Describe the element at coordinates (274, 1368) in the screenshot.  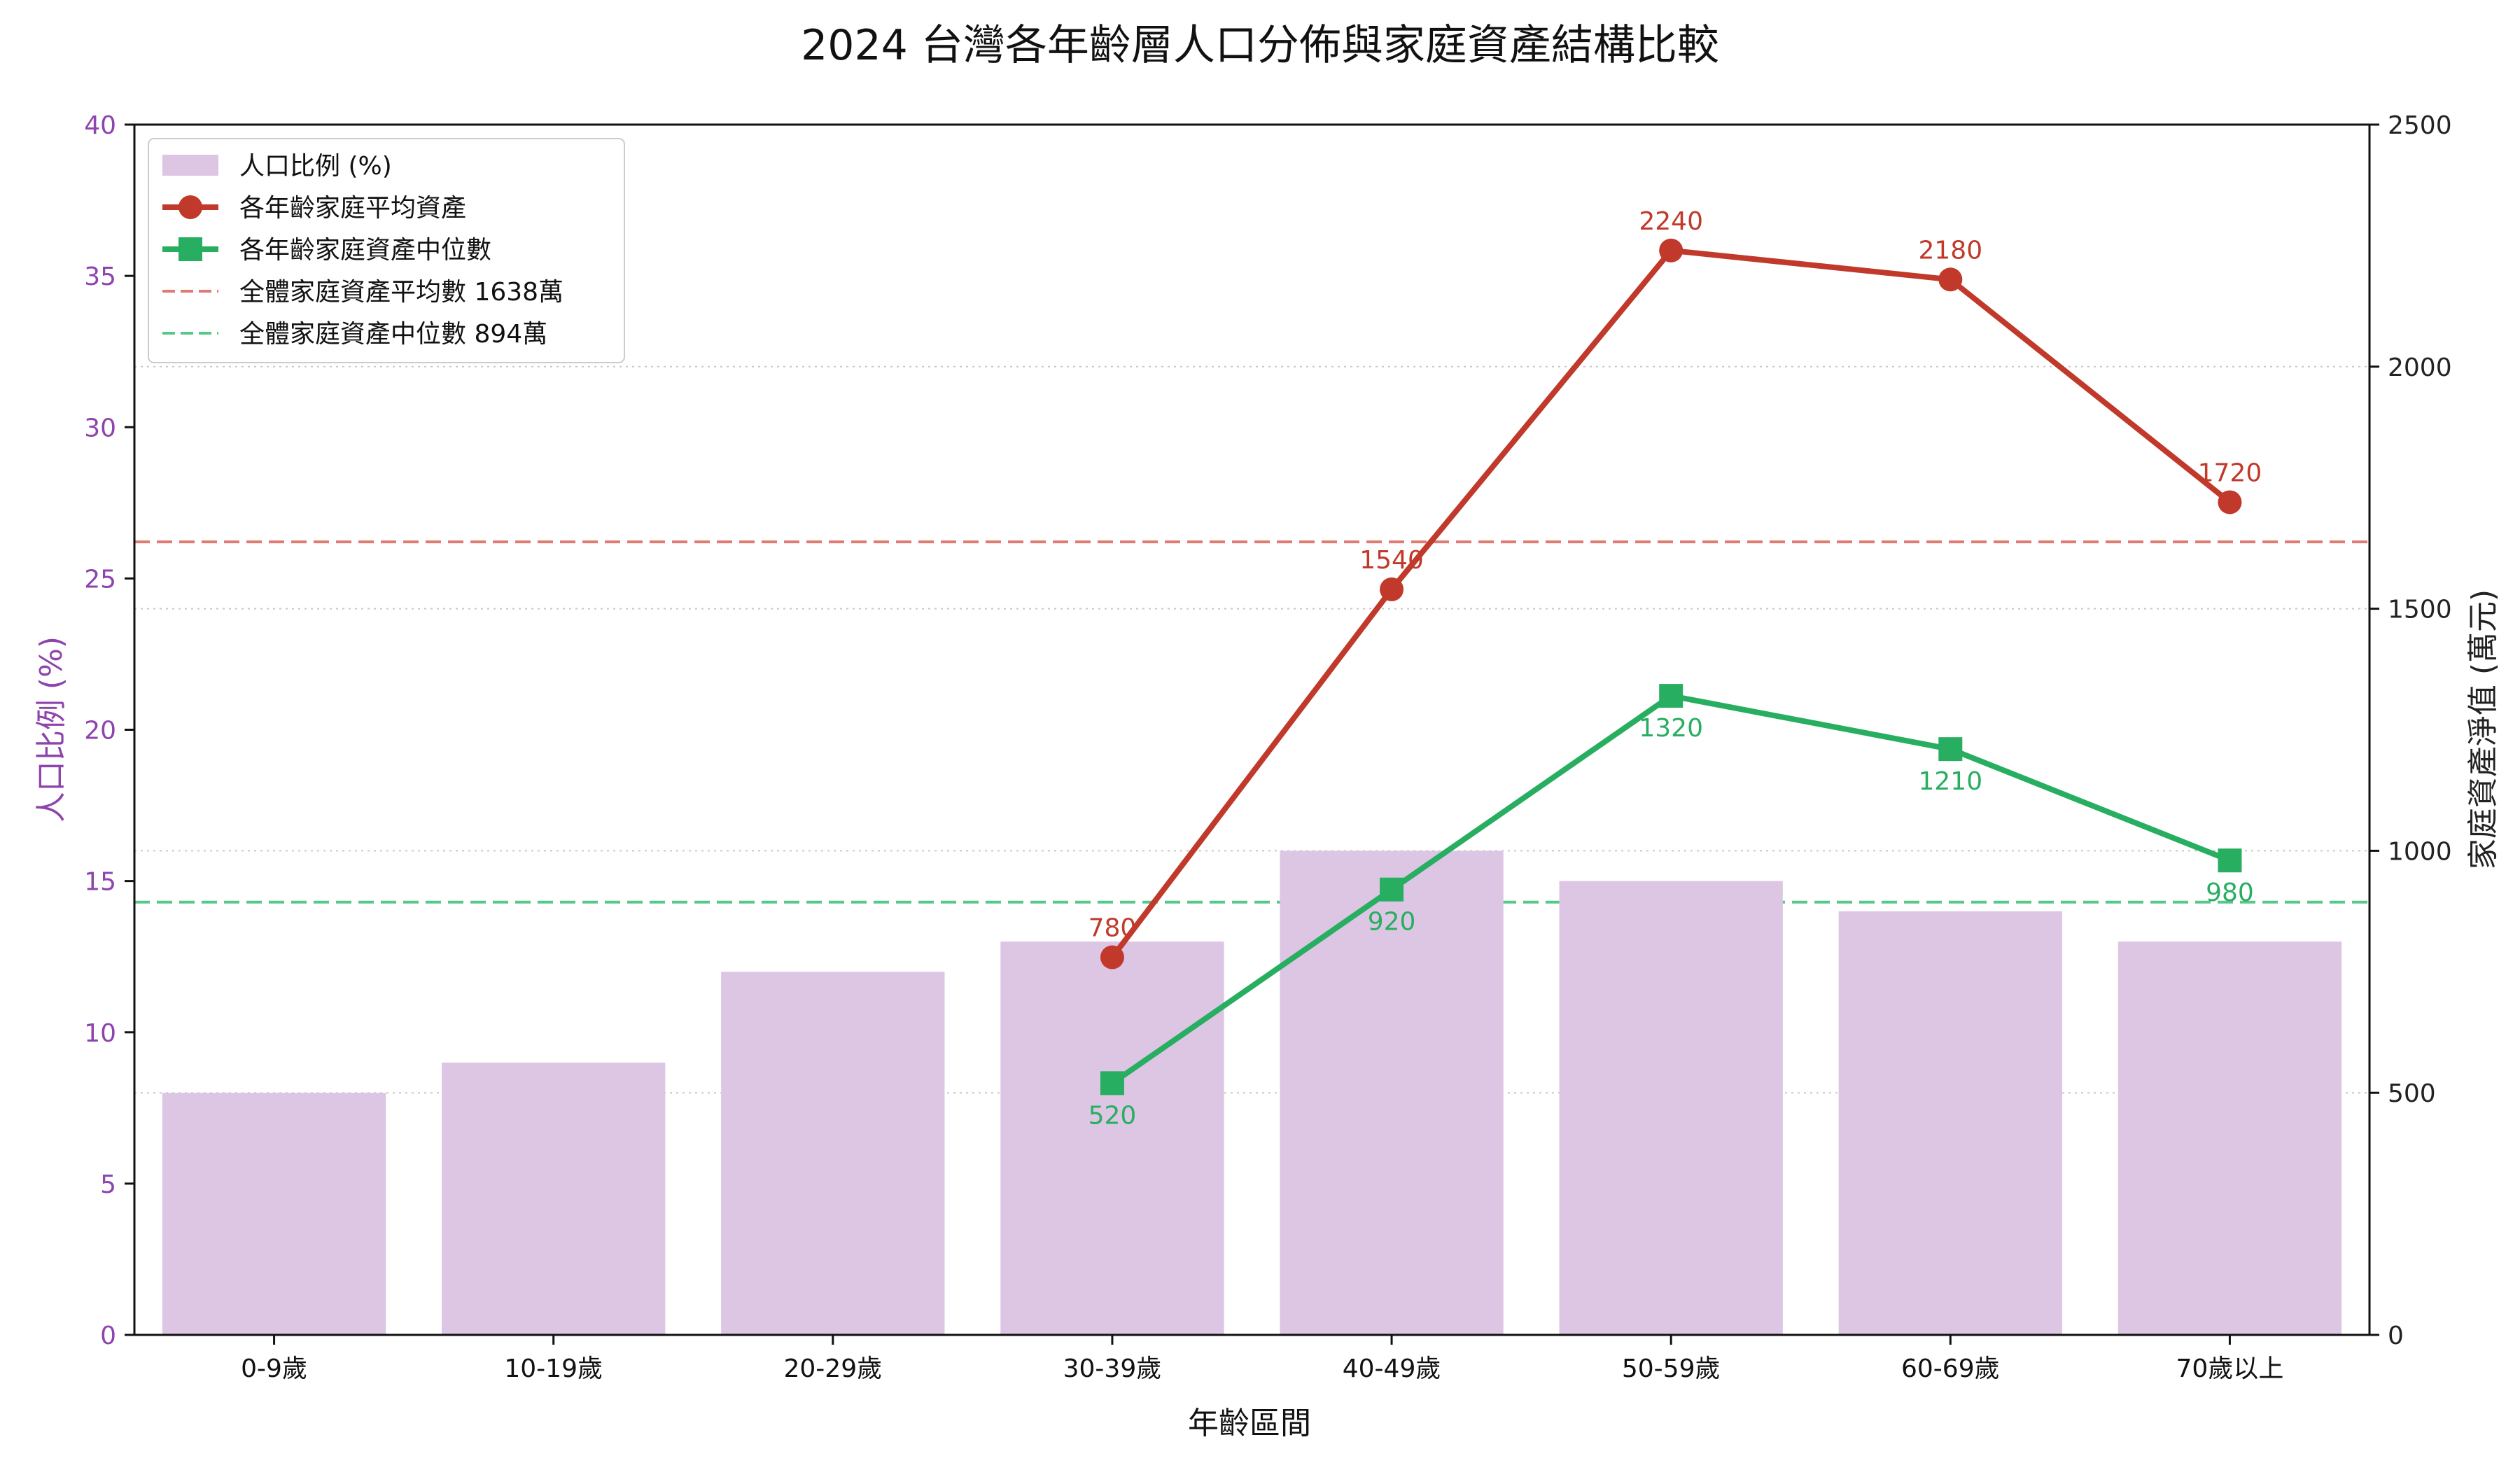
I see `tick-label-x: 0-9歲` at that location.